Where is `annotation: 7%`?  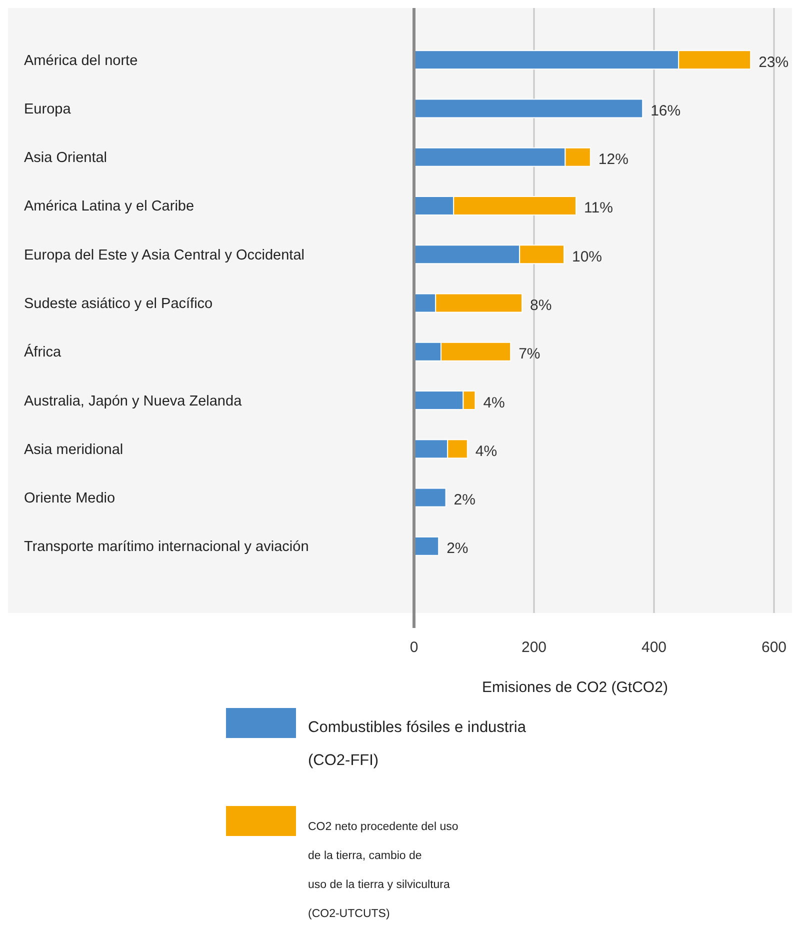
annotation: 7% is located at coordinates (529, 354).